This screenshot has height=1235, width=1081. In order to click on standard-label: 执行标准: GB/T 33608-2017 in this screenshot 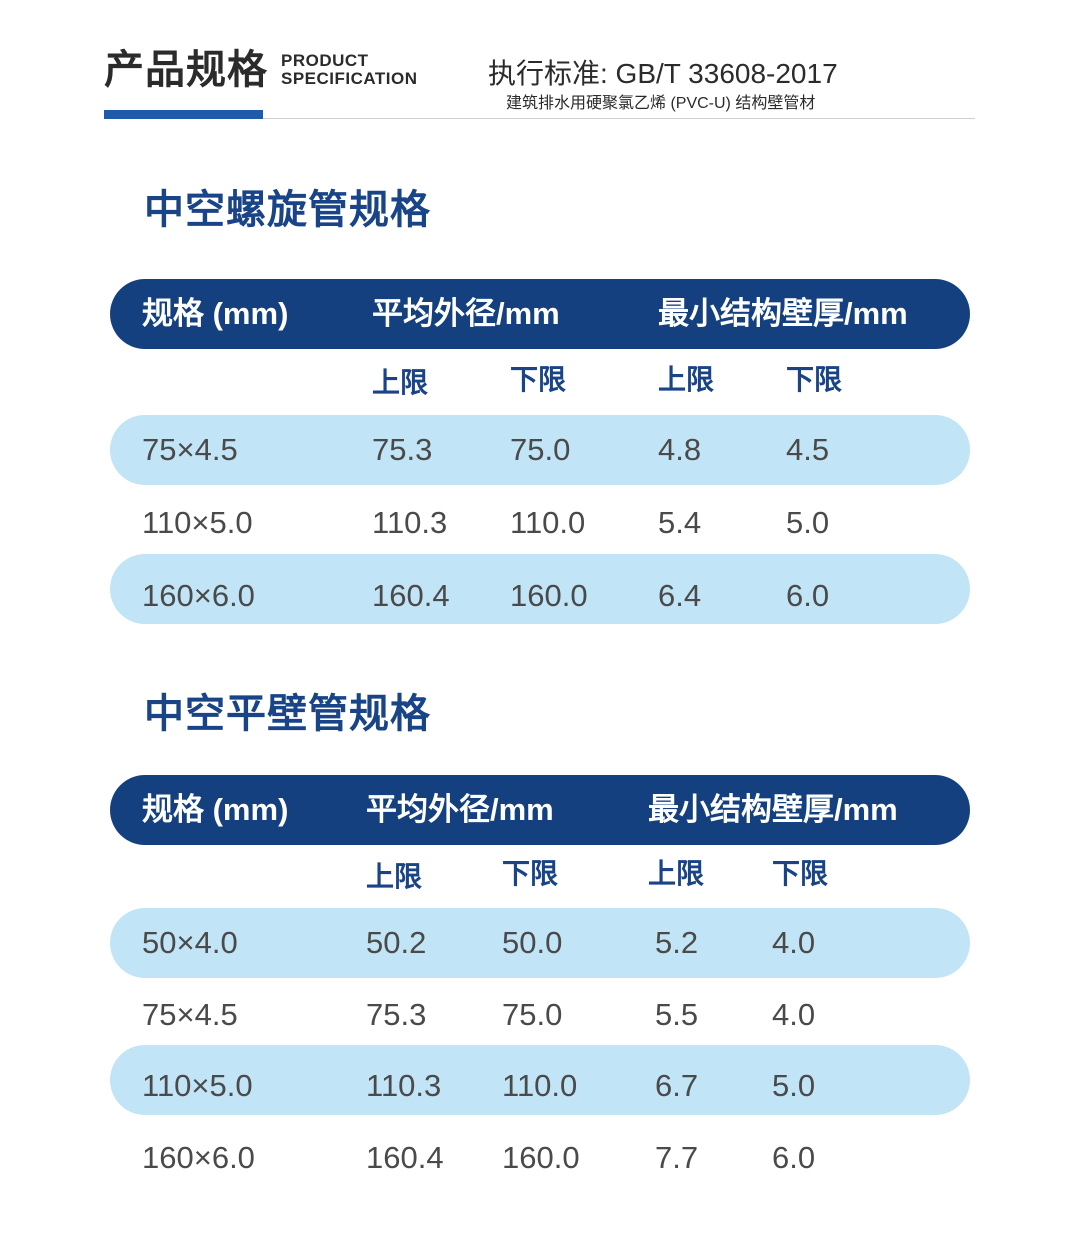, I will do `click(663, 73)`.